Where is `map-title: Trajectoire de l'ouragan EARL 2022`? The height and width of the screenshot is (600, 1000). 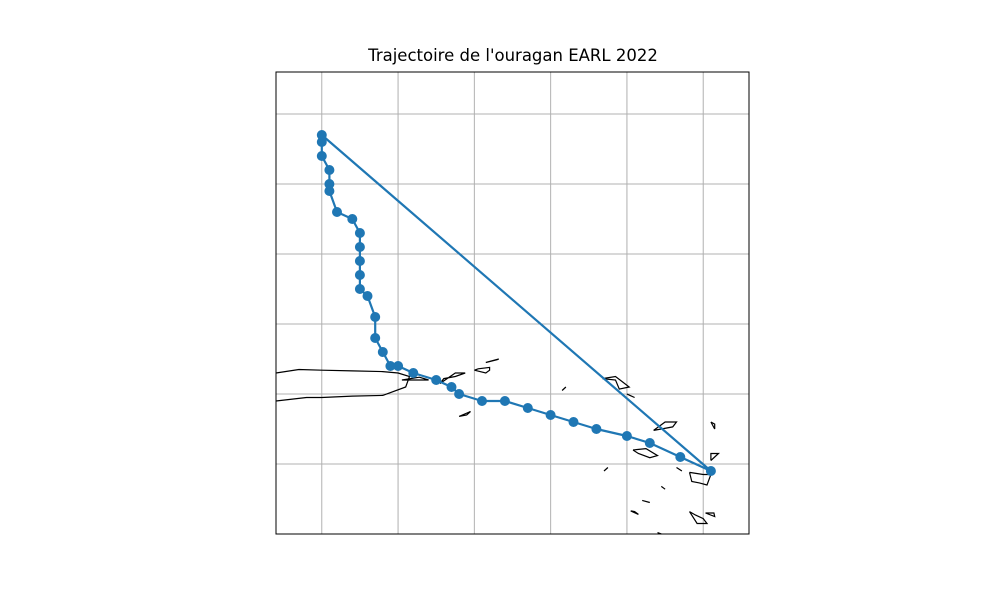 map-title: Trajectoire de l'ouragan EARL 2022 is located at coordinates (513, 55).